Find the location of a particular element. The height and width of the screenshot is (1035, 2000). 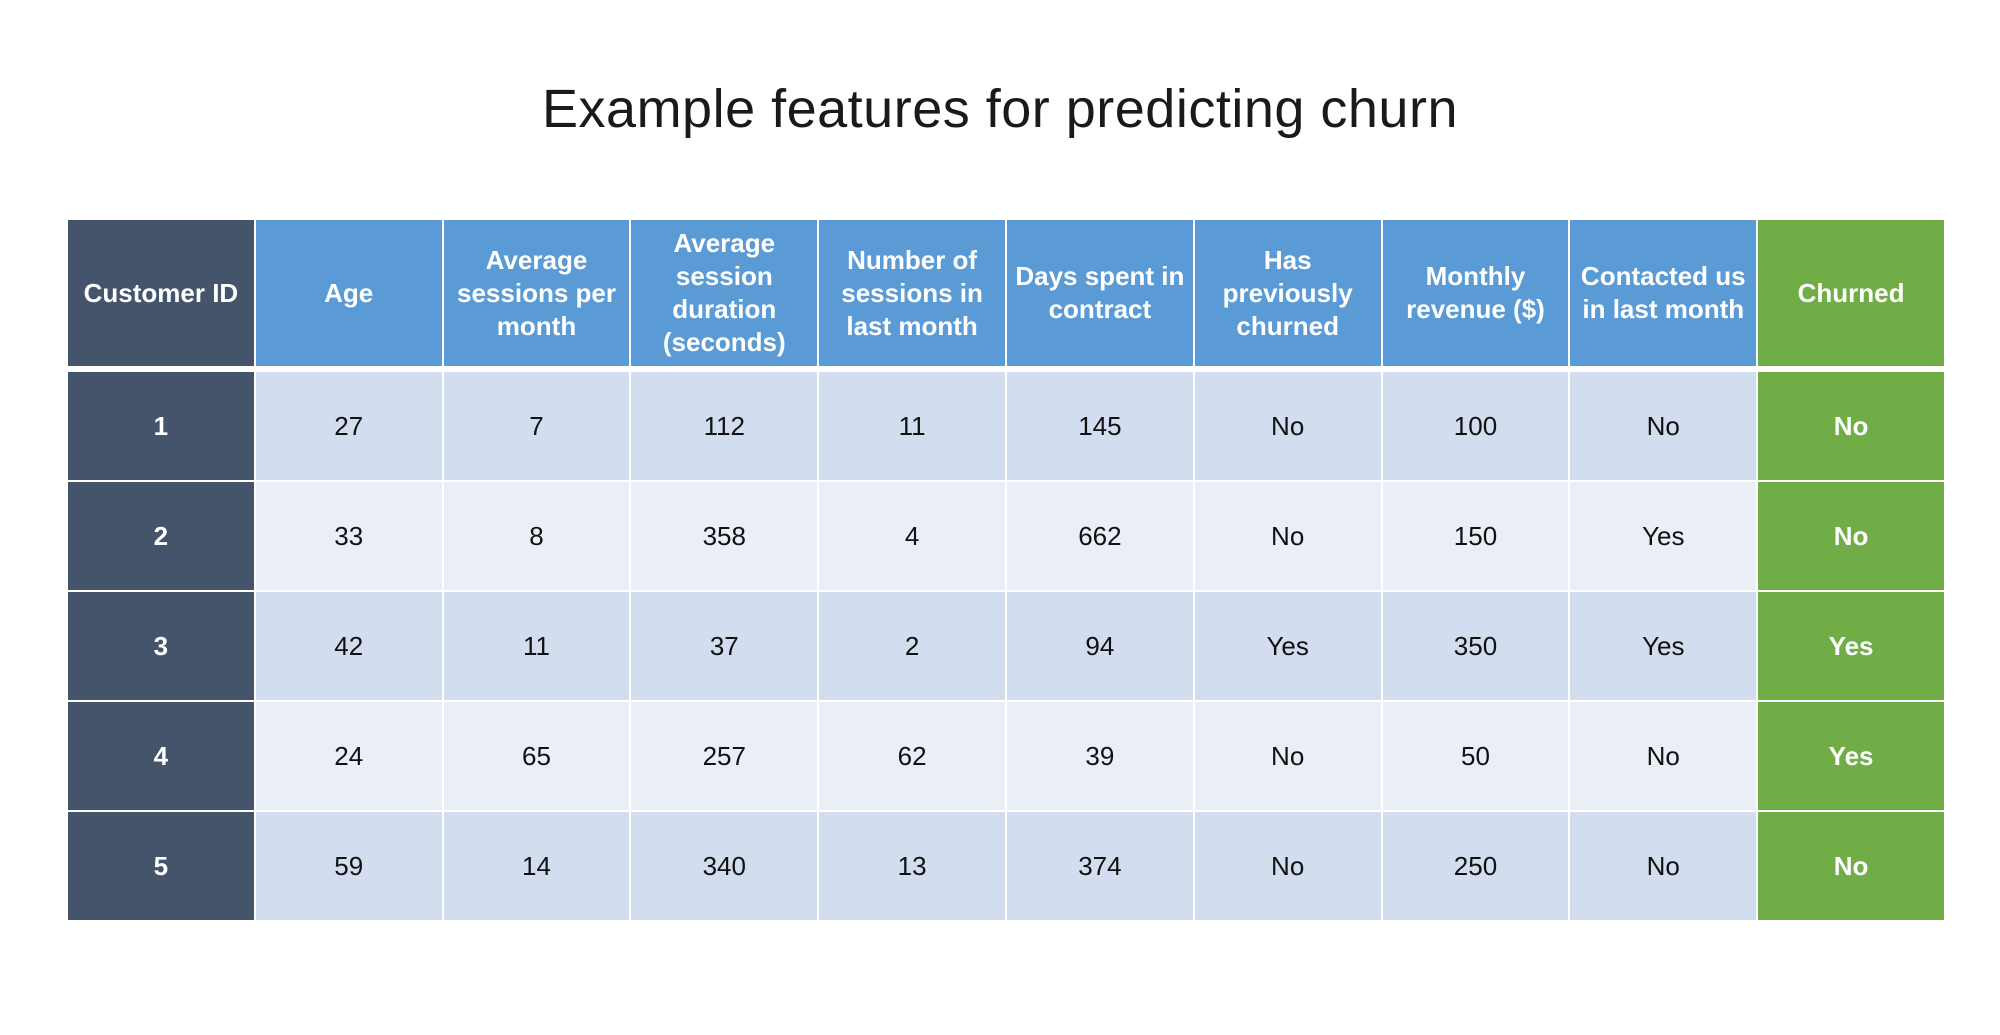

cell-sessions-last-month: 11 is located at coordinates (912, 425).